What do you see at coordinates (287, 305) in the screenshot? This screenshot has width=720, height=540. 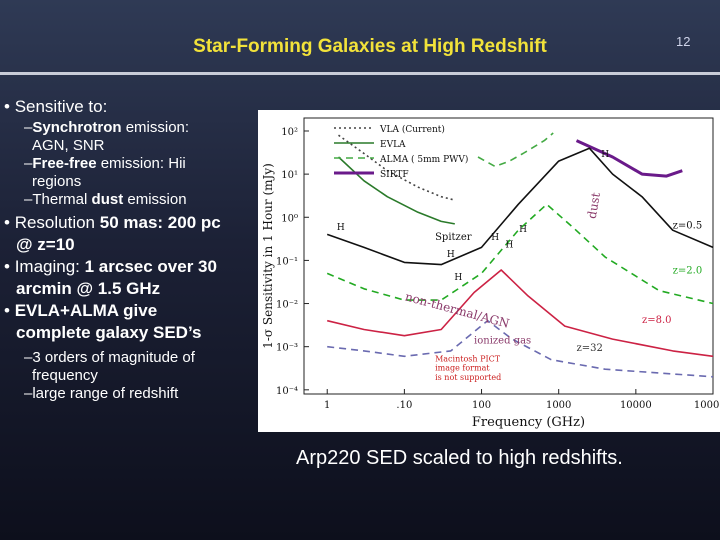 I see `y-tick-label: 10⁻²` at bounding box center [287, 305].